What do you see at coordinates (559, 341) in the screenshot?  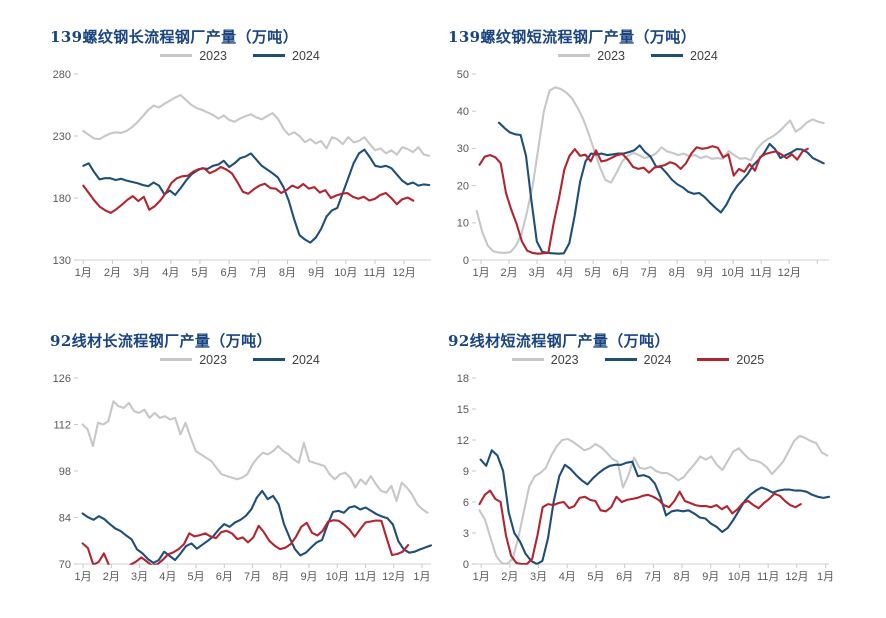 I see `chart-title: 92线材短流程钢厂产量（万吨）` at bounding box center [559, 341].